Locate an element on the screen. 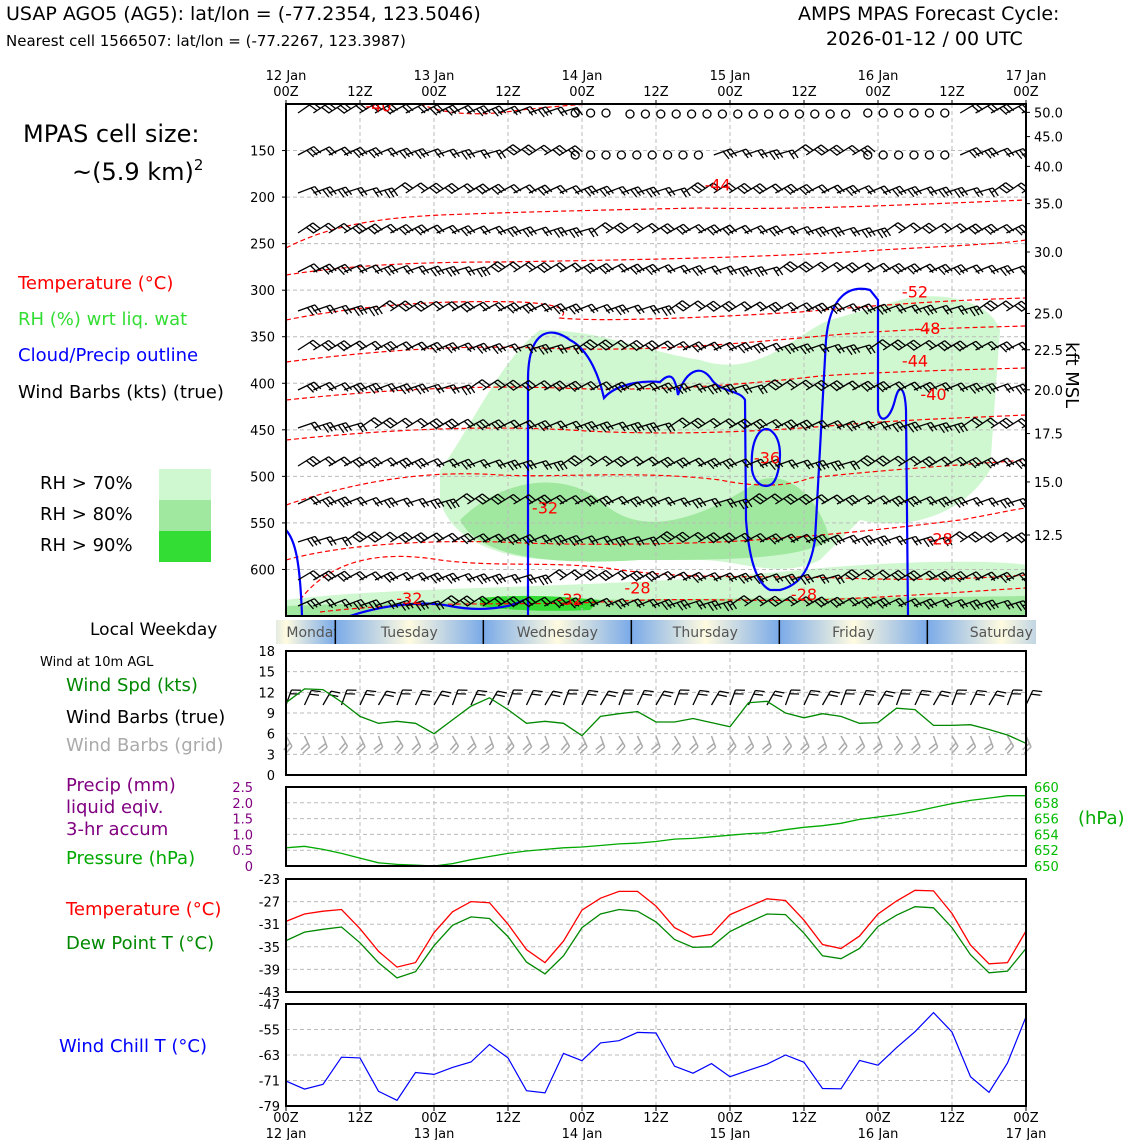 This screenshot has width=1140, height=1140. cloud-outline-left is located at coordinates (295, 572).